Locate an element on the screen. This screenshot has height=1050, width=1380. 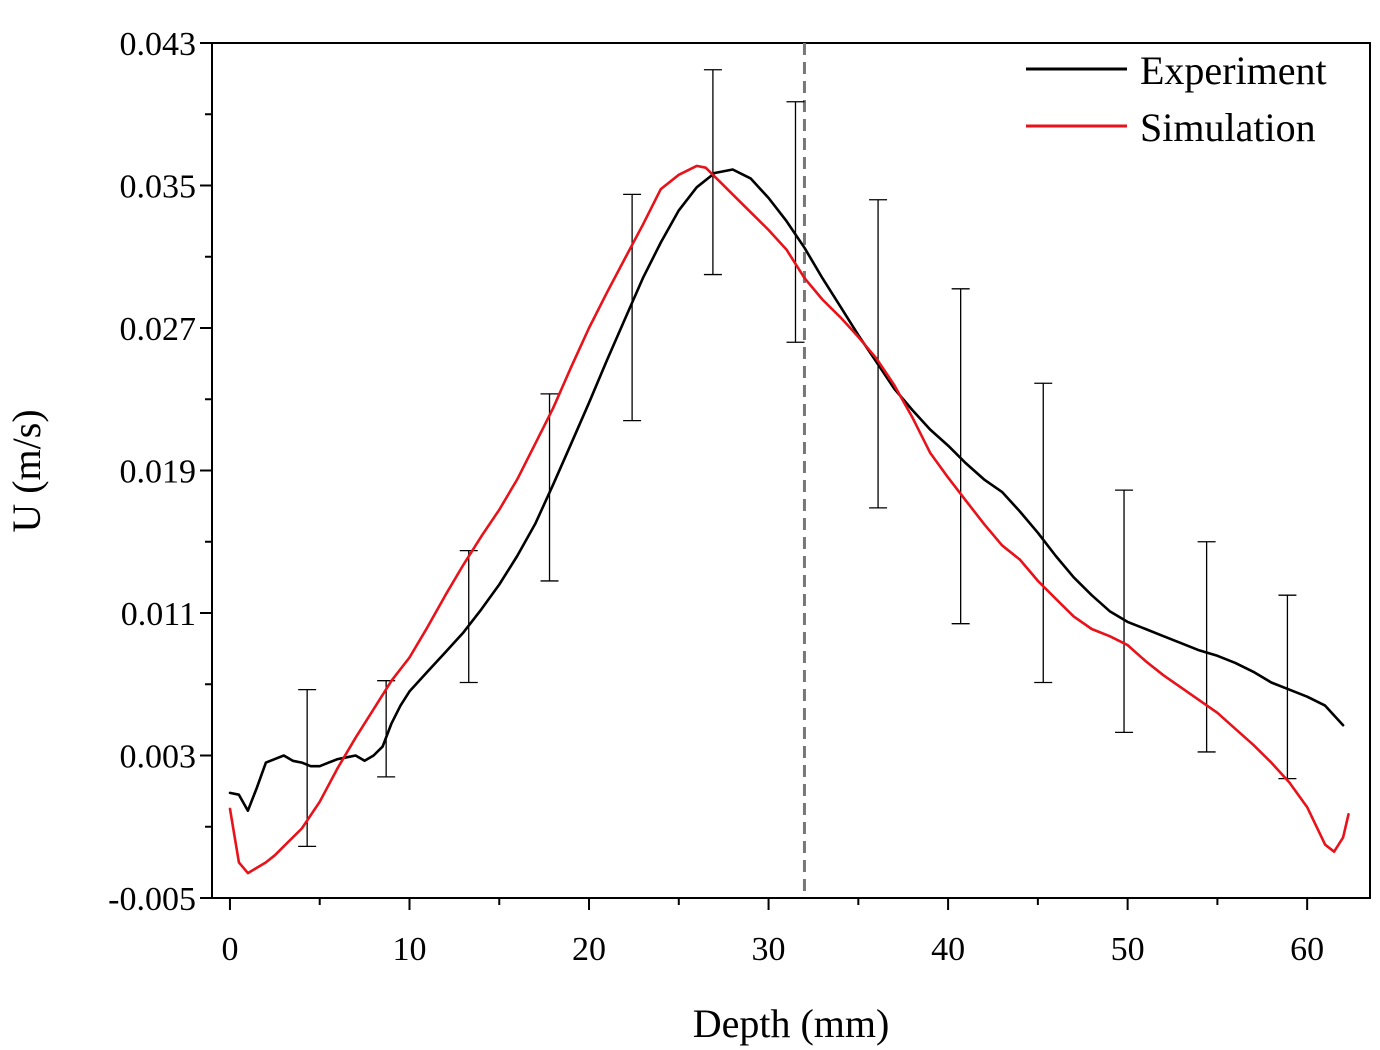
y-tick-label-3: 0.019 is located at coordinates (158, 472).